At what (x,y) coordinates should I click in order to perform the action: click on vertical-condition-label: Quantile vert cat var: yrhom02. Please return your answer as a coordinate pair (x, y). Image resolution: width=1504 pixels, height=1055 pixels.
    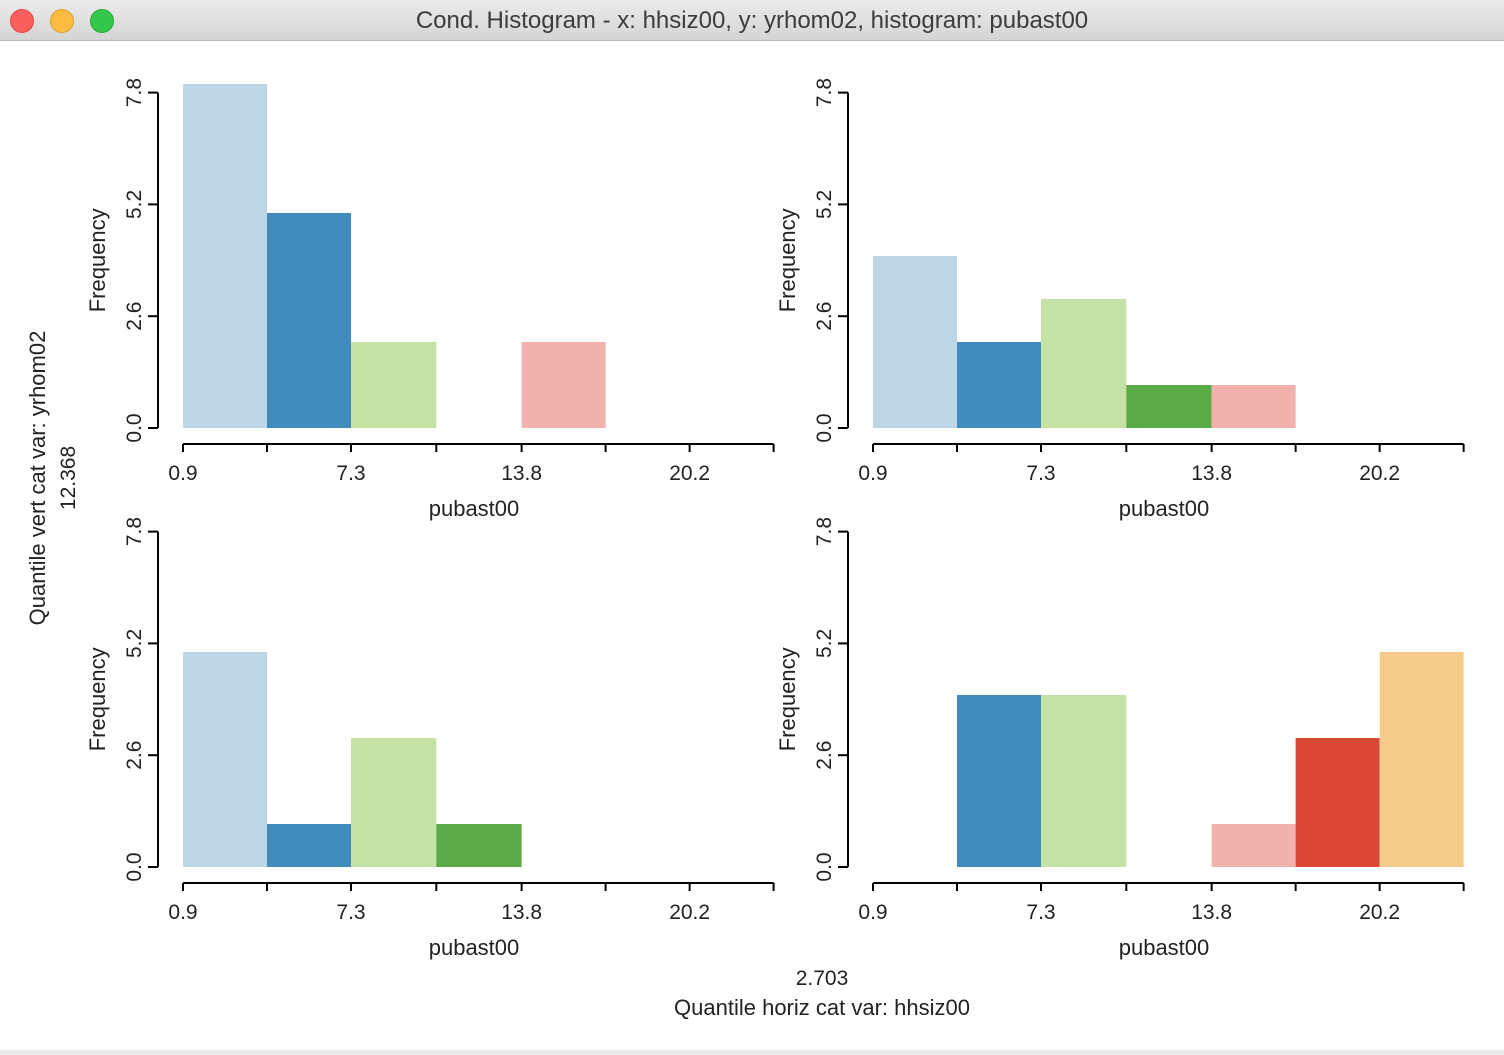
    Looking at the image, I should click on (37, 478).